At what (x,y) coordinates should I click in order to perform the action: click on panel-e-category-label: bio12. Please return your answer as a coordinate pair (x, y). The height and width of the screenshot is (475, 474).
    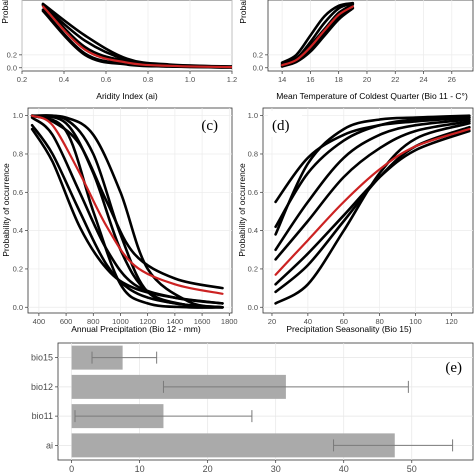
    Looking at the image, I should click on (42, 387).